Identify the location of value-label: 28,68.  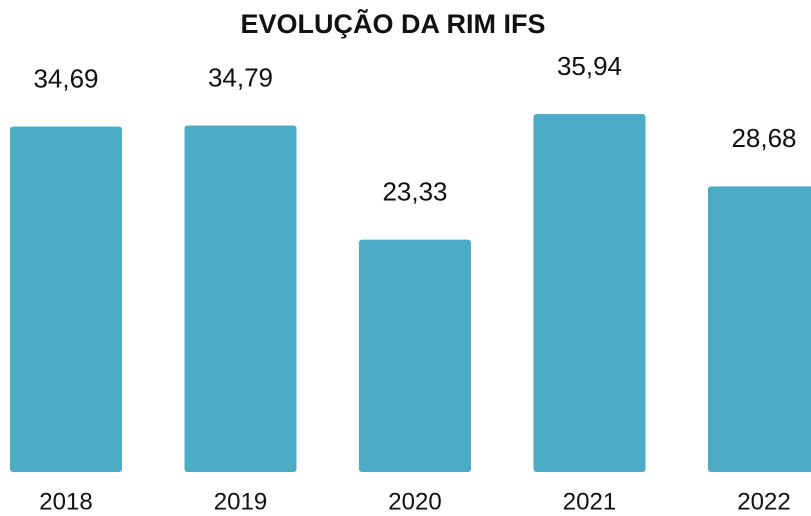
(763, 138).